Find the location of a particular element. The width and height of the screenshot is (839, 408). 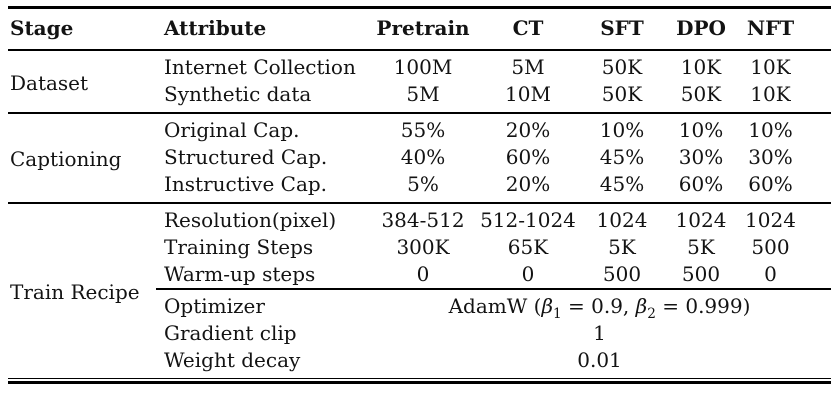

value-cell: 300K is located at coordinates (423, 247).